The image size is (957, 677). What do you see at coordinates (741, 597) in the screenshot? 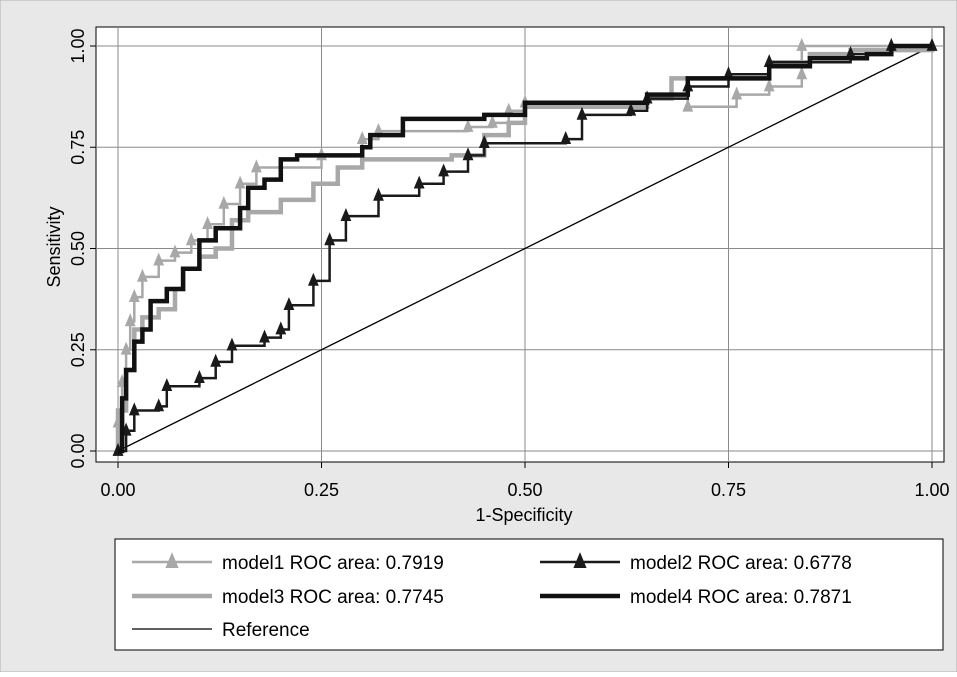
I see `legend-label: model4 ROC area: 0.7871` at bounding box center [741, 597].